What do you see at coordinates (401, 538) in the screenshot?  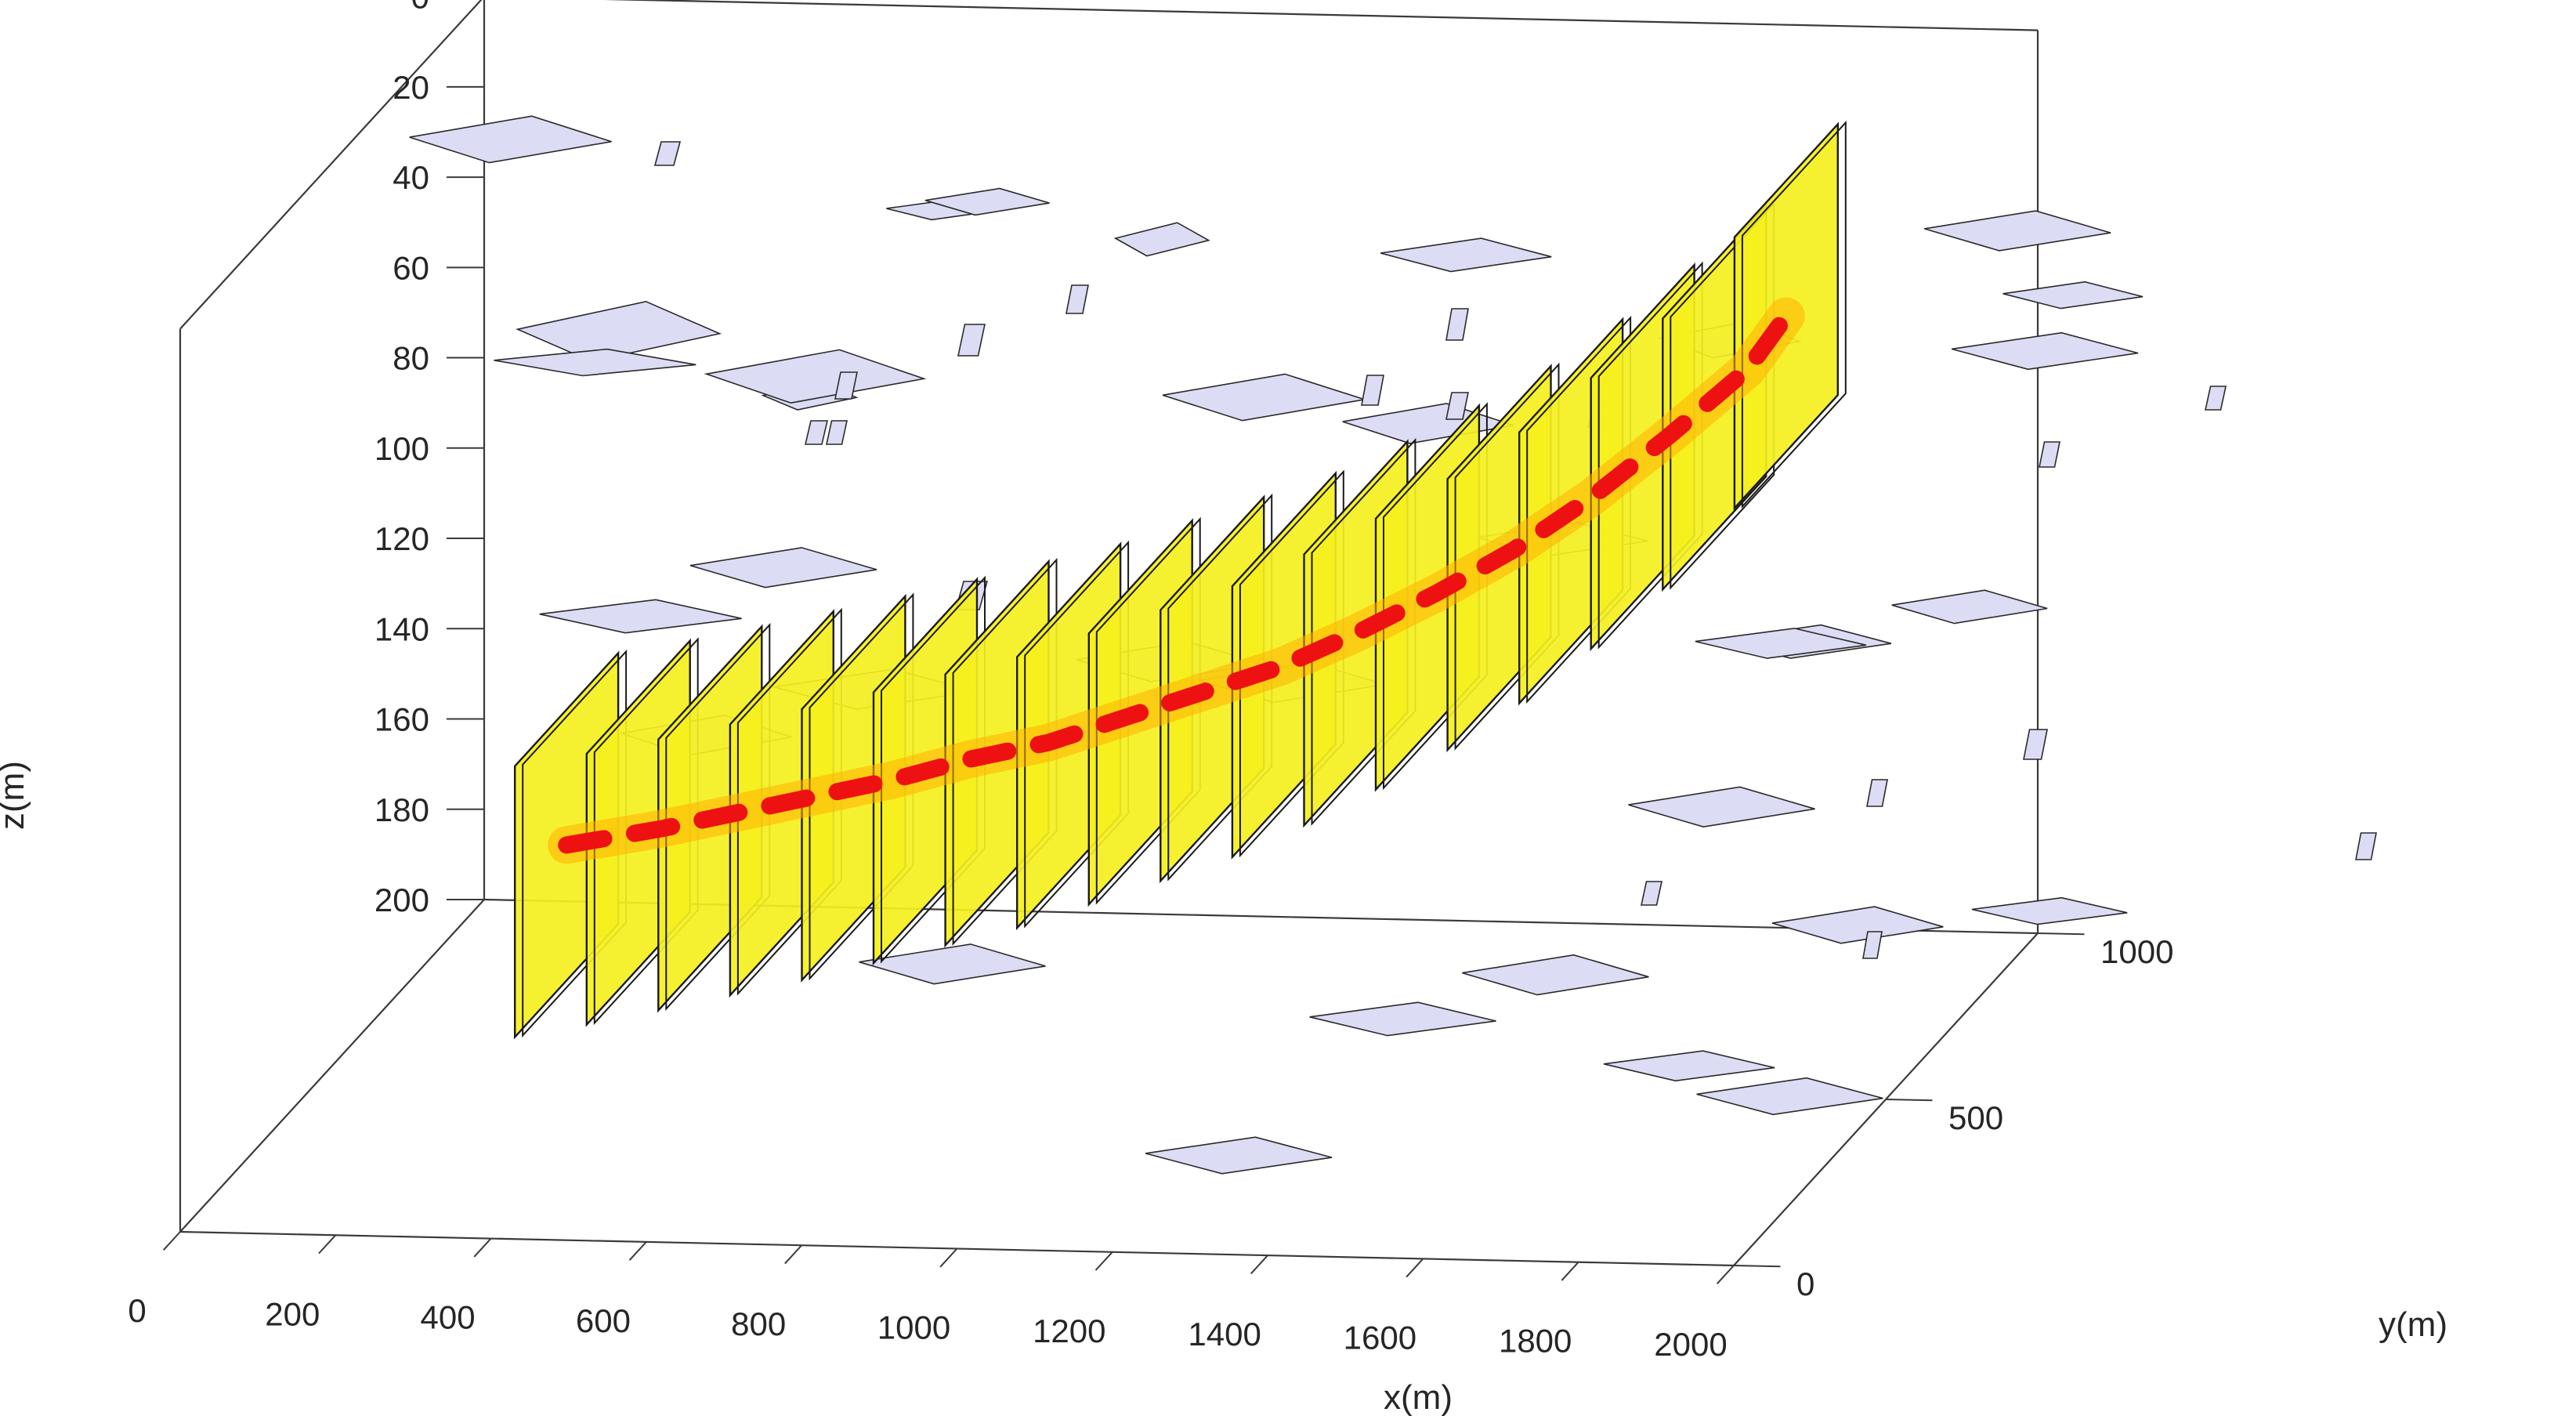 I see `z-tick-label: 120` at bounding box center [401, 538].